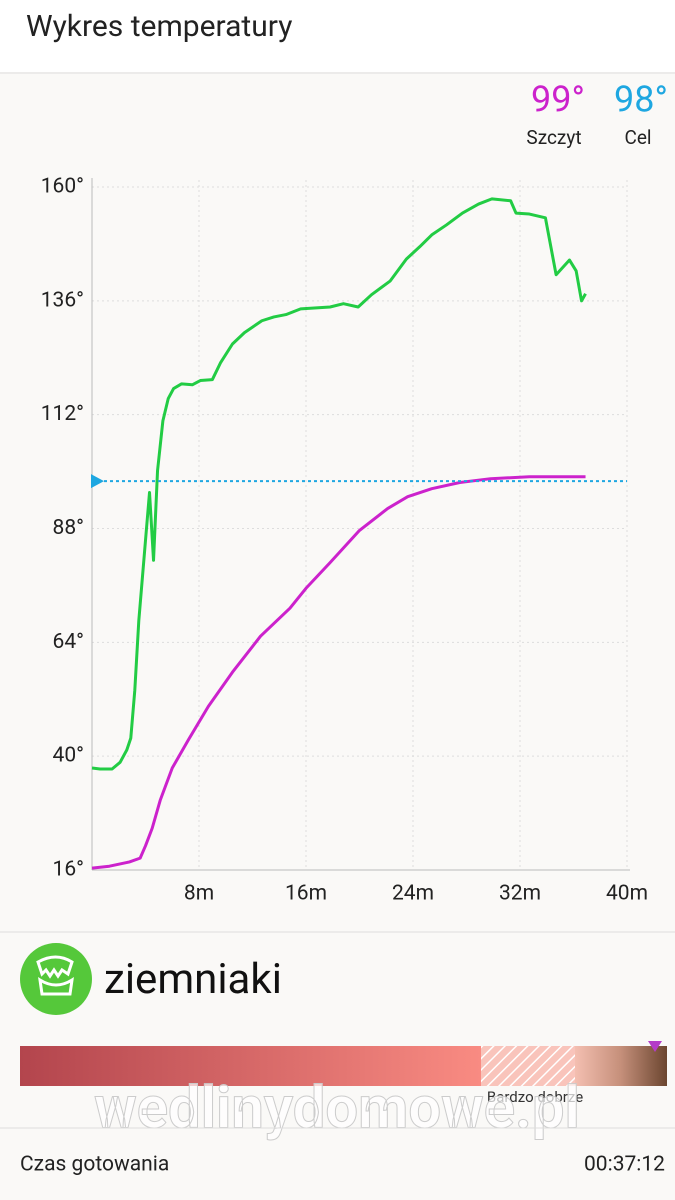 This screenshot has height=1200, width=675. What do you see at coordinates (641, 100) in the screenshot?
I see `target-value: 98°` at bounding box center [641, 100].